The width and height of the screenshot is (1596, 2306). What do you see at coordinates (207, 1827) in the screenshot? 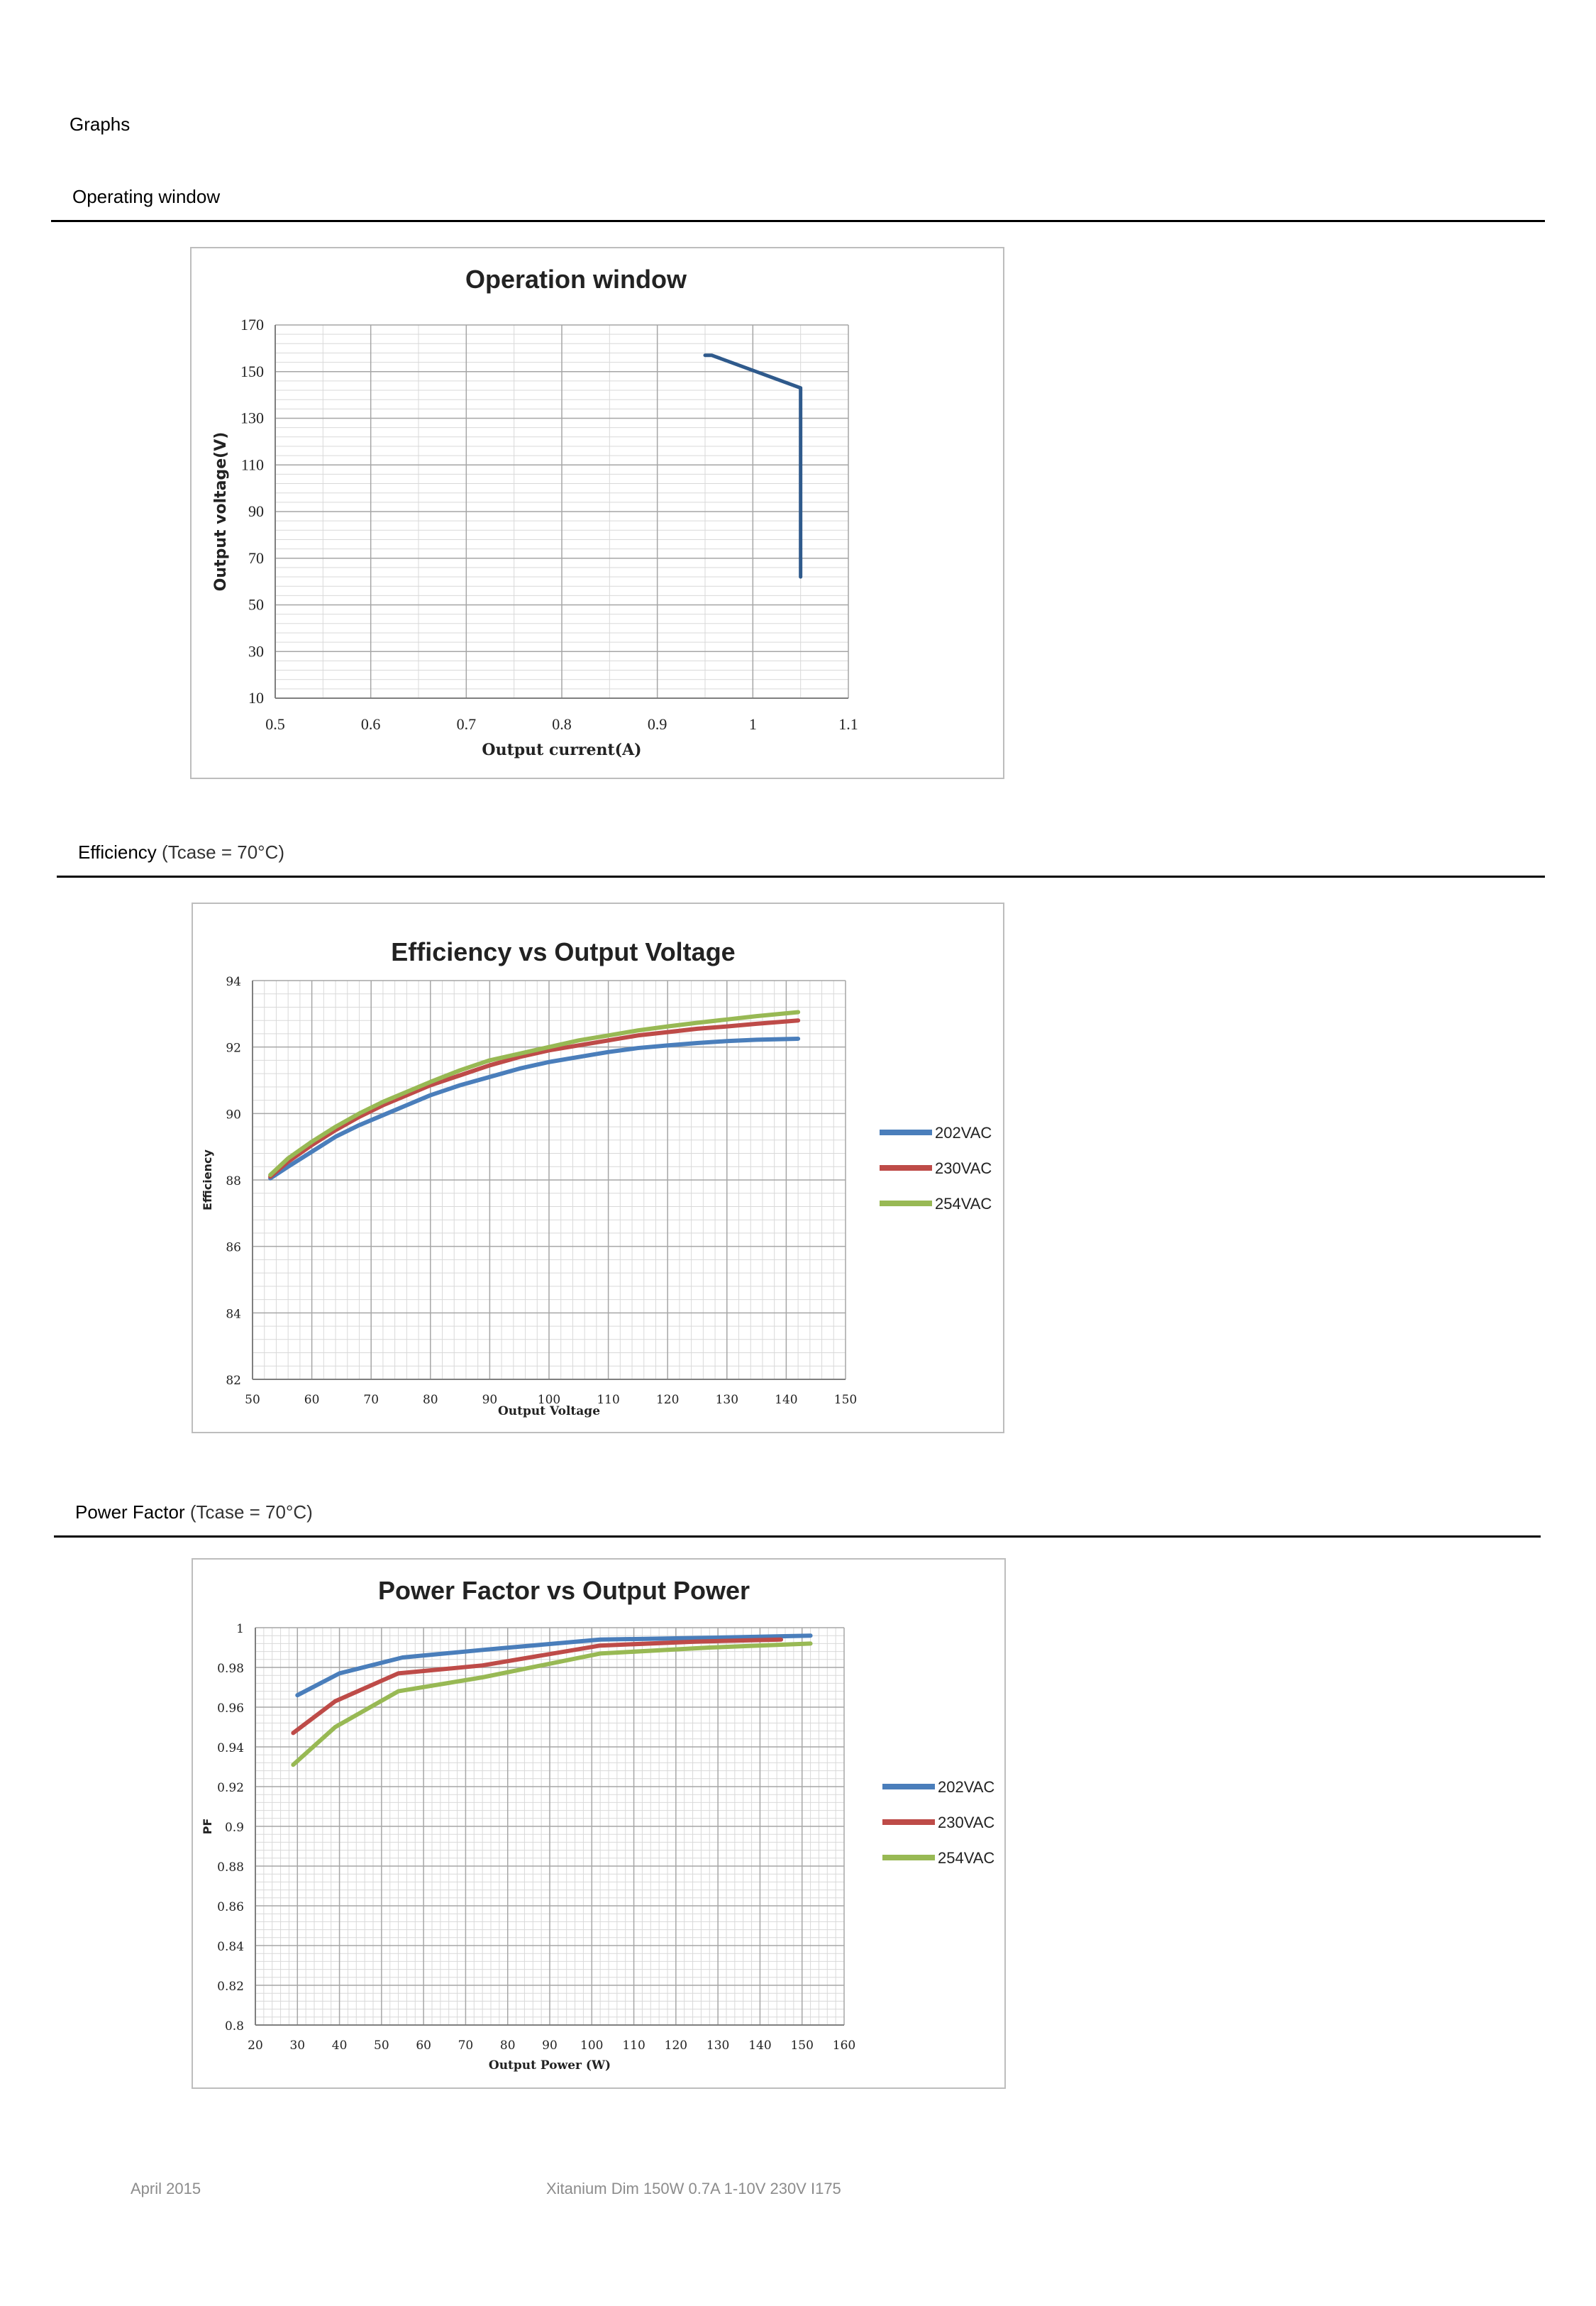
I see `y-axis-label: PF` at bounding box center [207, 1827].